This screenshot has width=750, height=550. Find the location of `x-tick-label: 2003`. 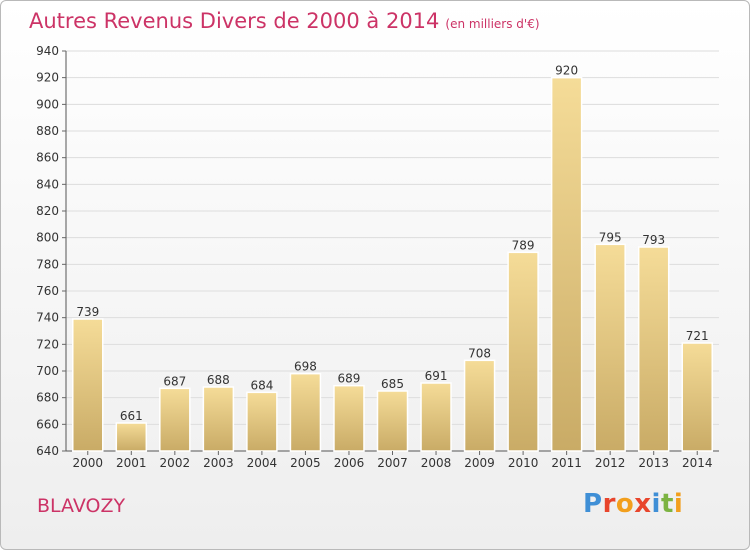

x-tick-label: 2003 is located at coordinates (218, 463).